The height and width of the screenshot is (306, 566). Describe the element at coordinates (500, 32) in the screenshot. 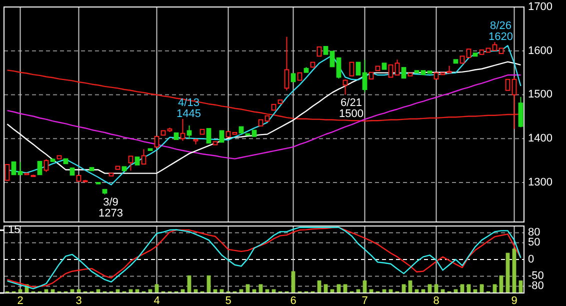

I see `annotation: 8/26 1620` at that location.